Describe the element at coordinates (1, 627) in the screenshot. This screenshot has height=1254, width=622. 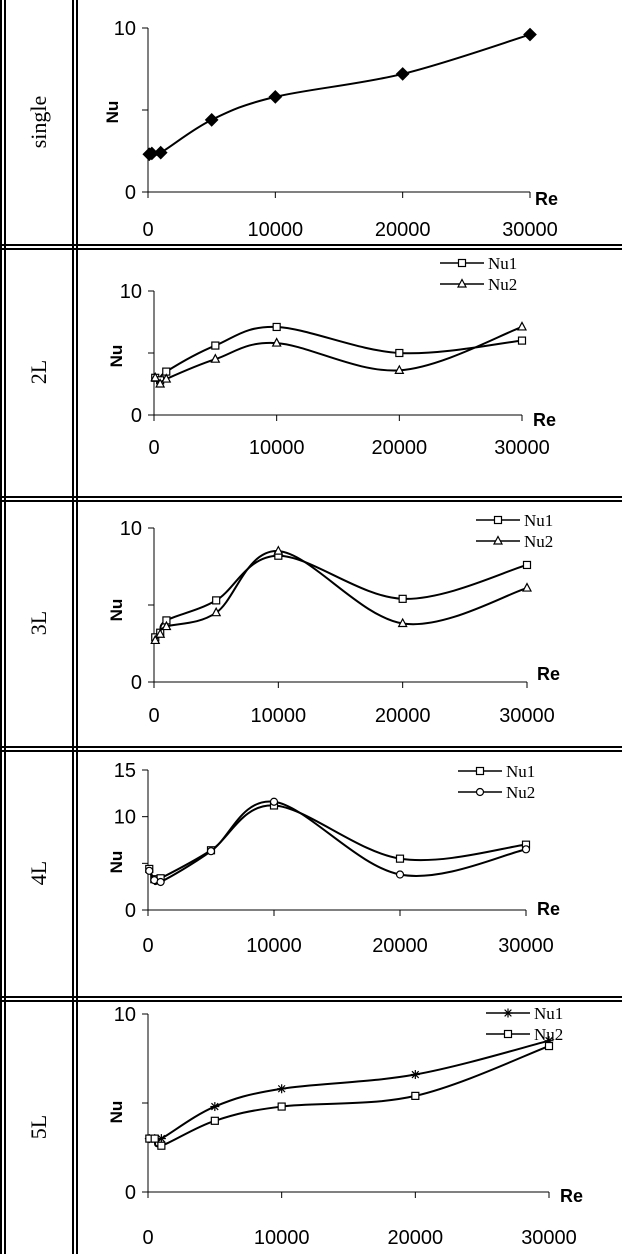
I see `table-border-left` at that location.